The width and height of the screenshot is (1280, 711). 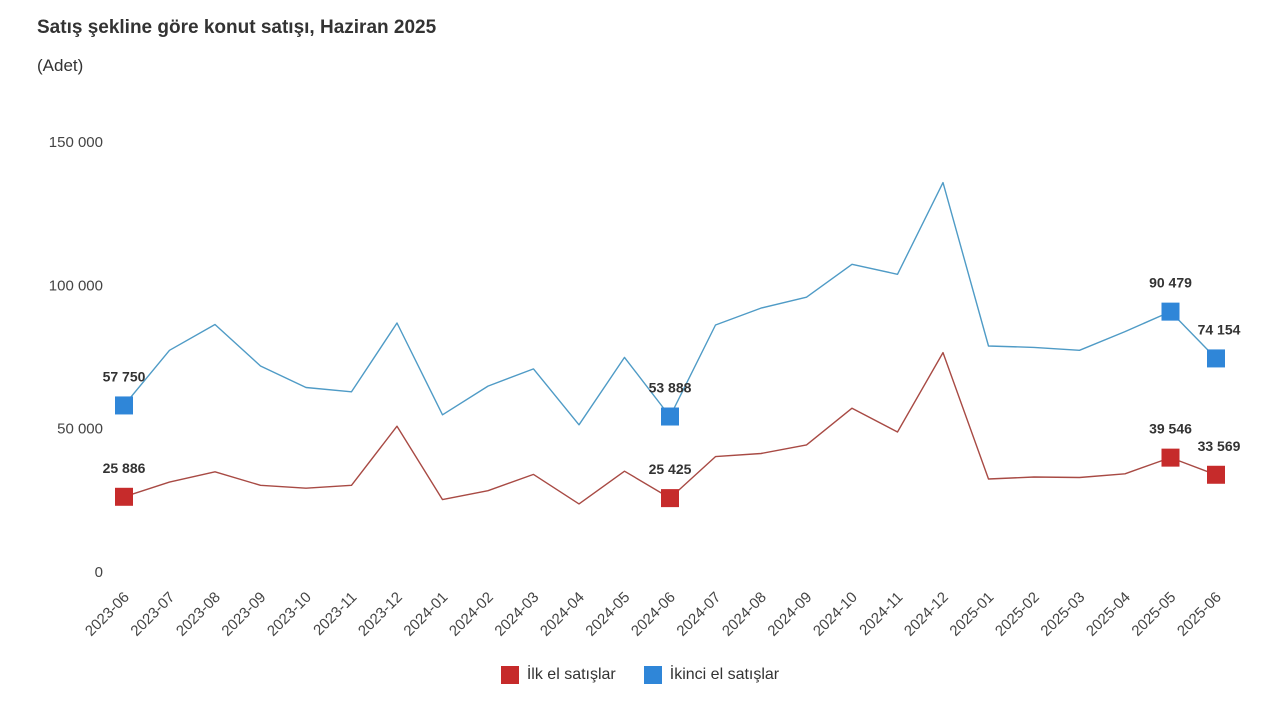 I want to click on x-tick-label: 2023-09, so click(x=243, y=614).